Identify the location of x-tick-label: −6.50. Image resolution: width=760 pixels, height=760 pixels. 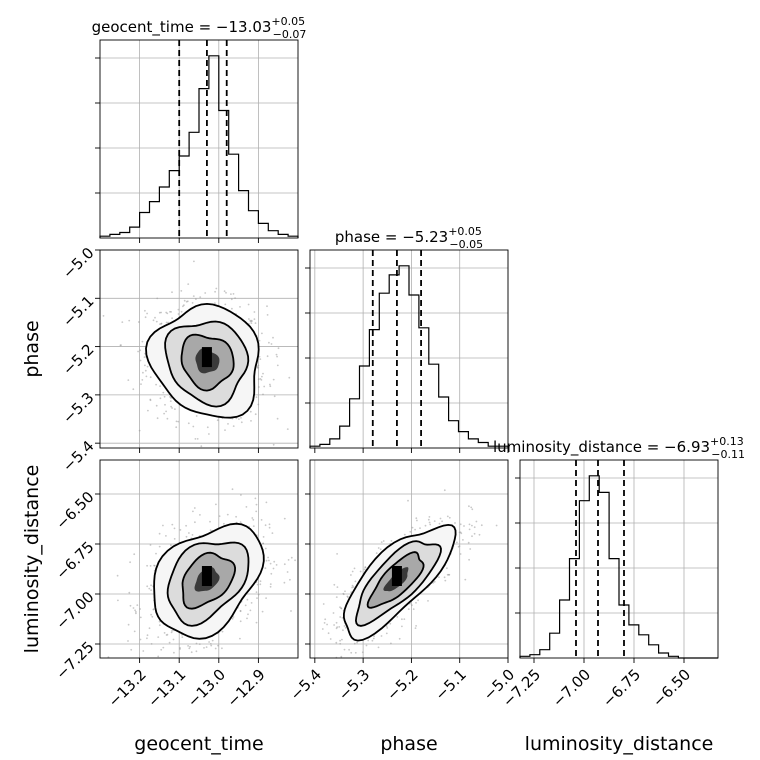
(671, 688).